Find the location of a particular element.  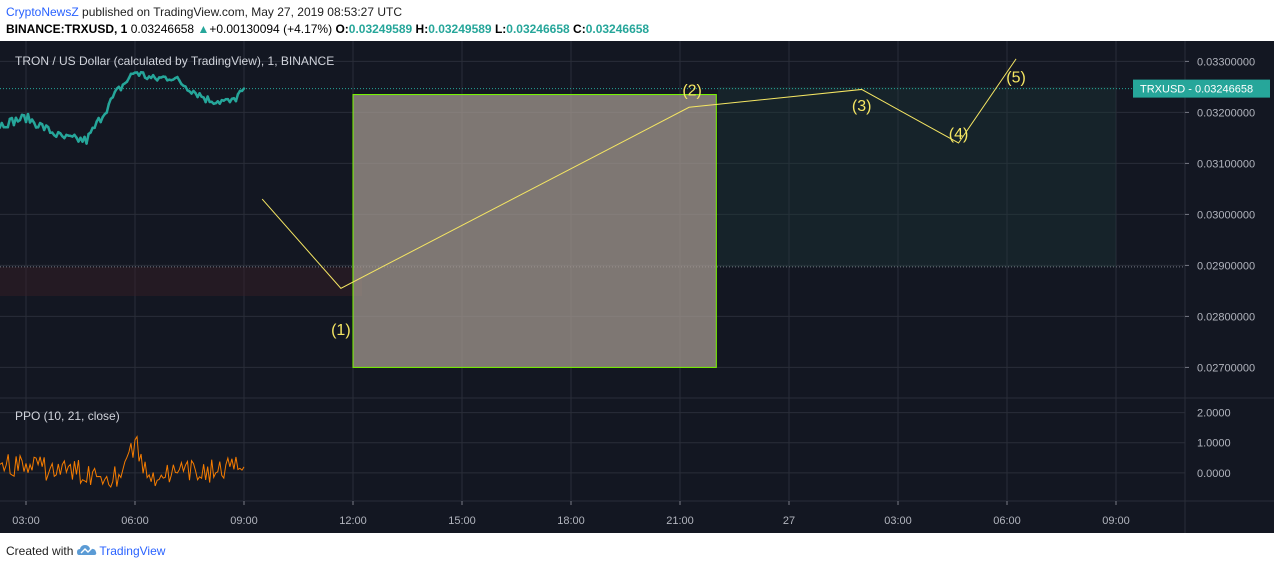

wave-label: (2) is located at coordinates (692, 90).